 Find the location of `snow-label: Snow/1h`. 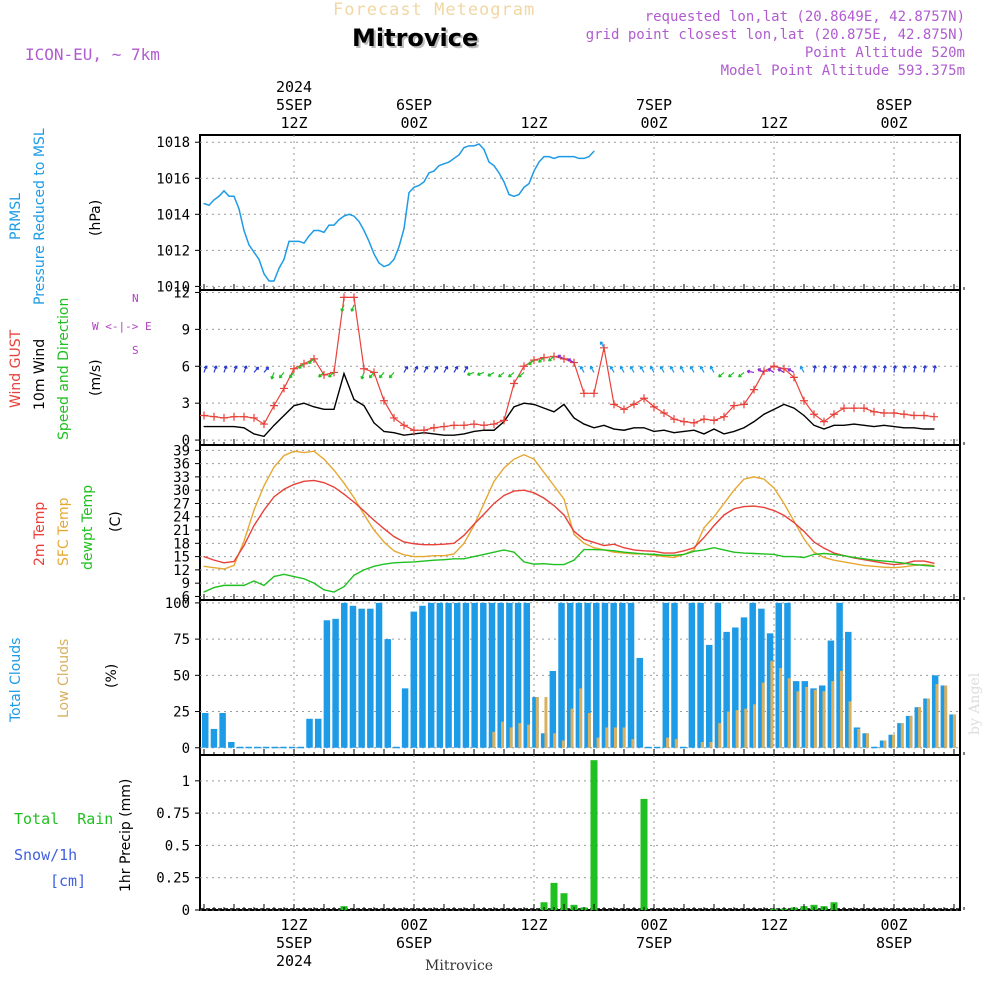

snow-label: Snow/1h is located at coordinates (46, 855).